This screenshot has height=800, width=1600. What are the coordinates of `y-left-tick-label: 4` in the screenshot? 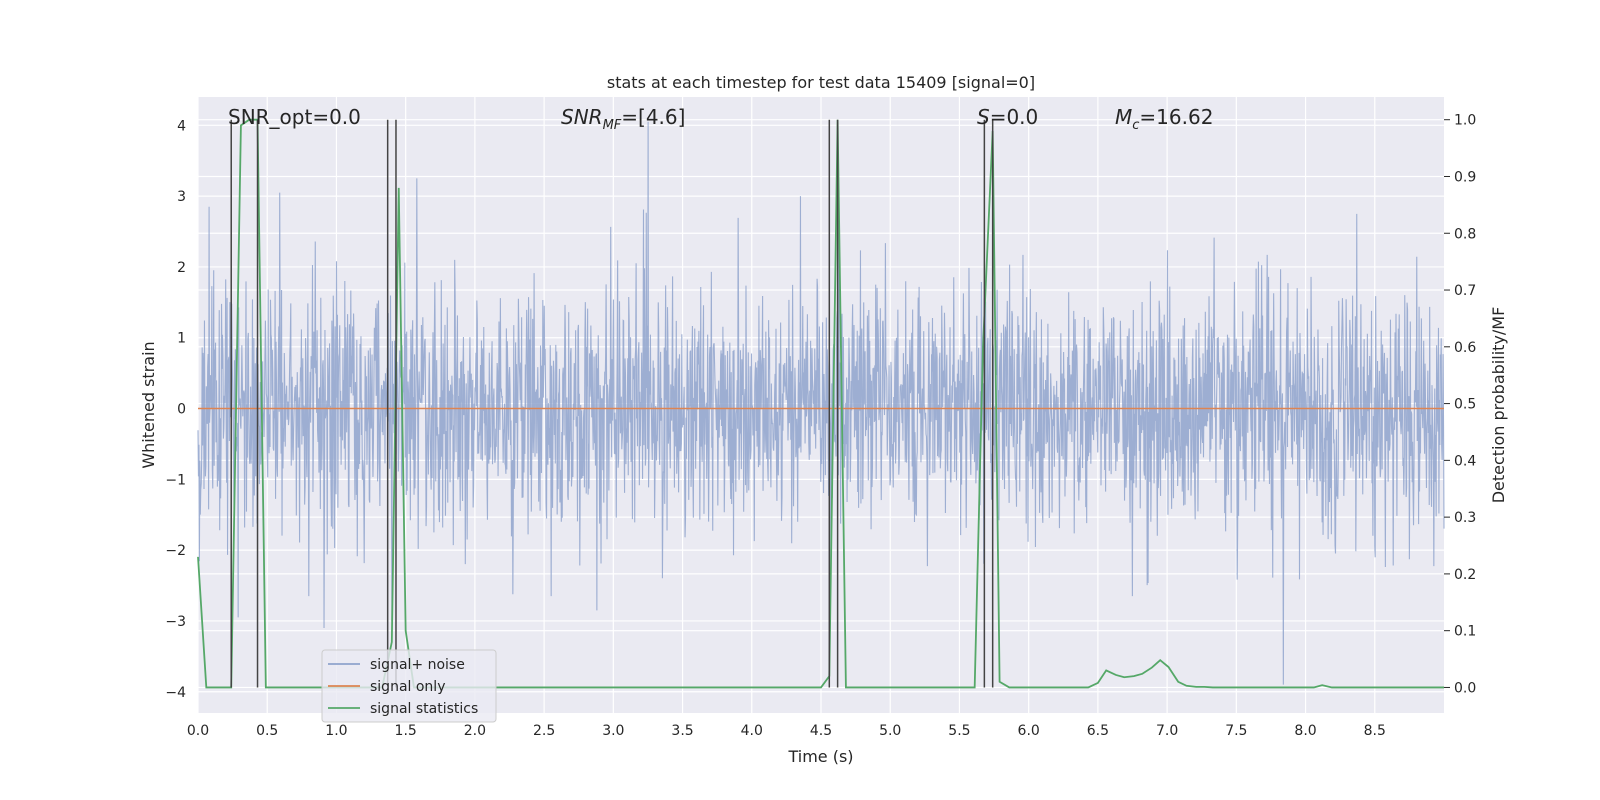 It's located at (181, 126).